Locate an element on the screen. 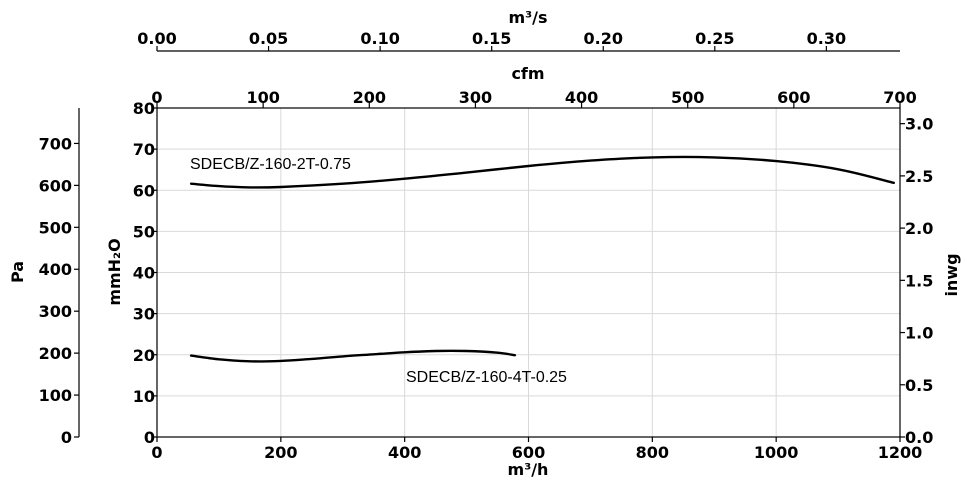 This screenshot has width=965, height=483. mmh2o-tick-label: 30 is located at coordinates (144, 314).